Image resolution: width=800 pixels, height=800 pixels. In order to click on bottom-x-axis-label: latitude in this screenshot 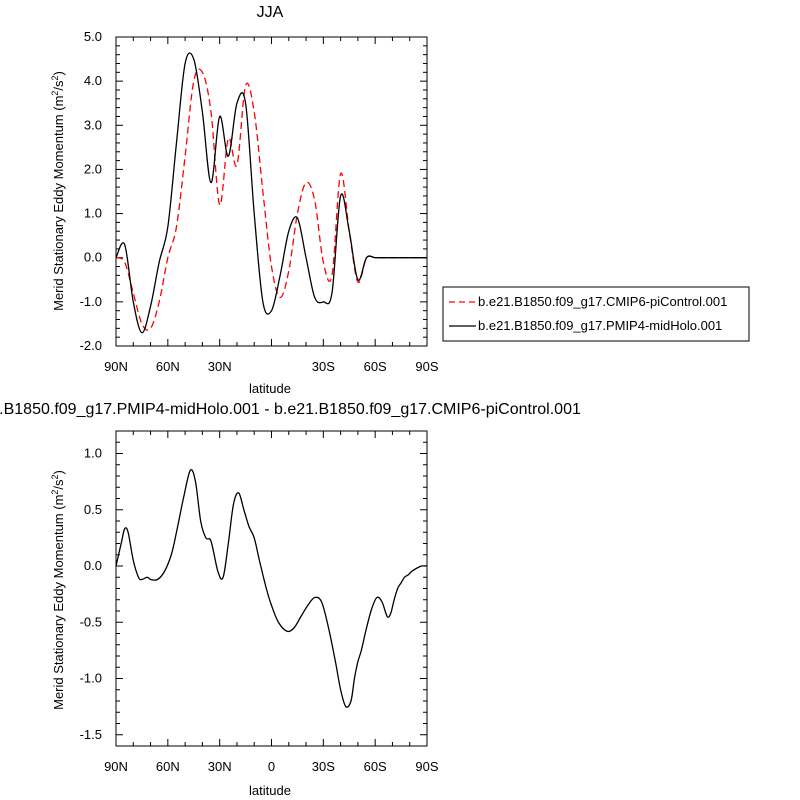, I will do `click(270, 790)`.